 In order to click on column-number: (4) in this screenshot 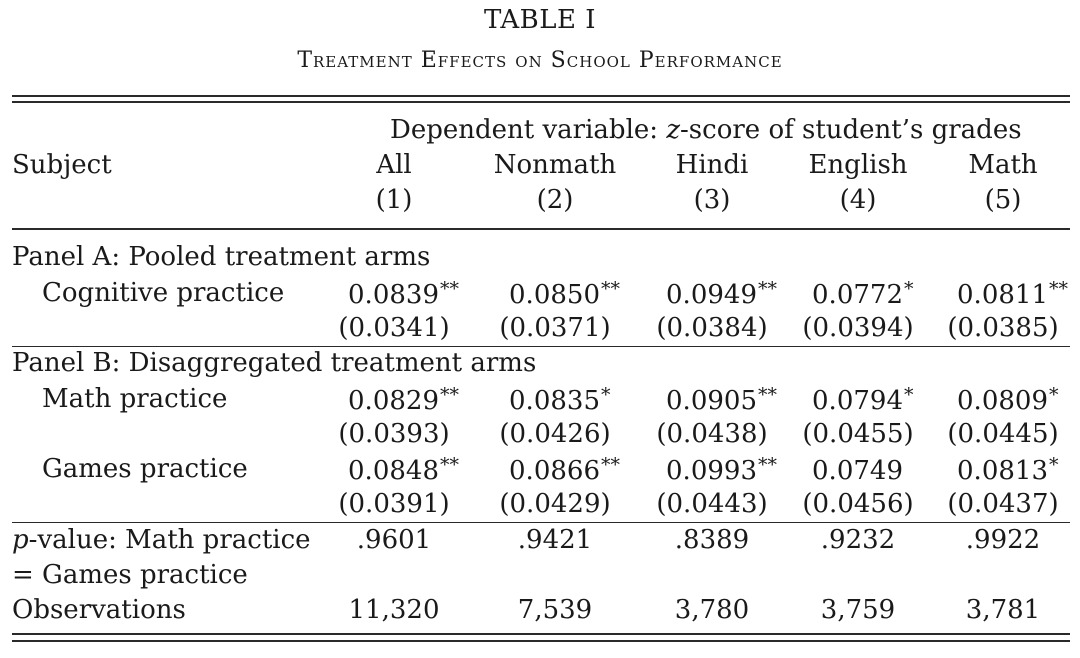, I will do `click(858, 200)`.